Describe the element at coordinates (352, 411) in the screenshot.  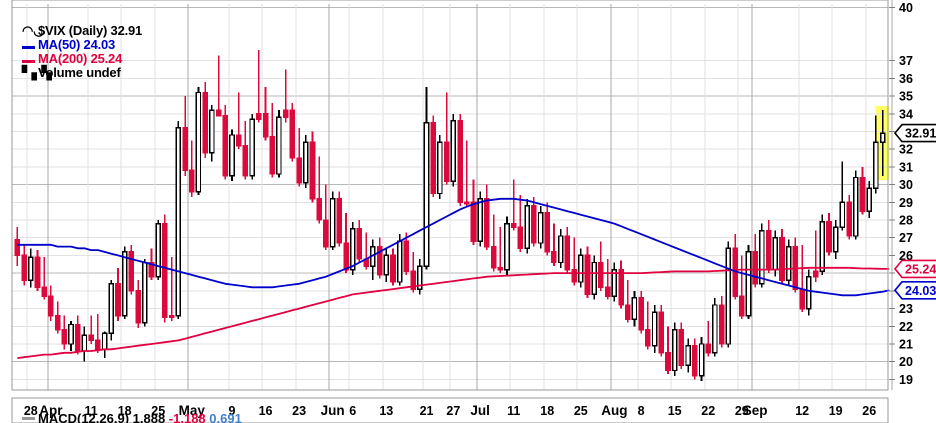
I see `svg-text: 6` at that location.